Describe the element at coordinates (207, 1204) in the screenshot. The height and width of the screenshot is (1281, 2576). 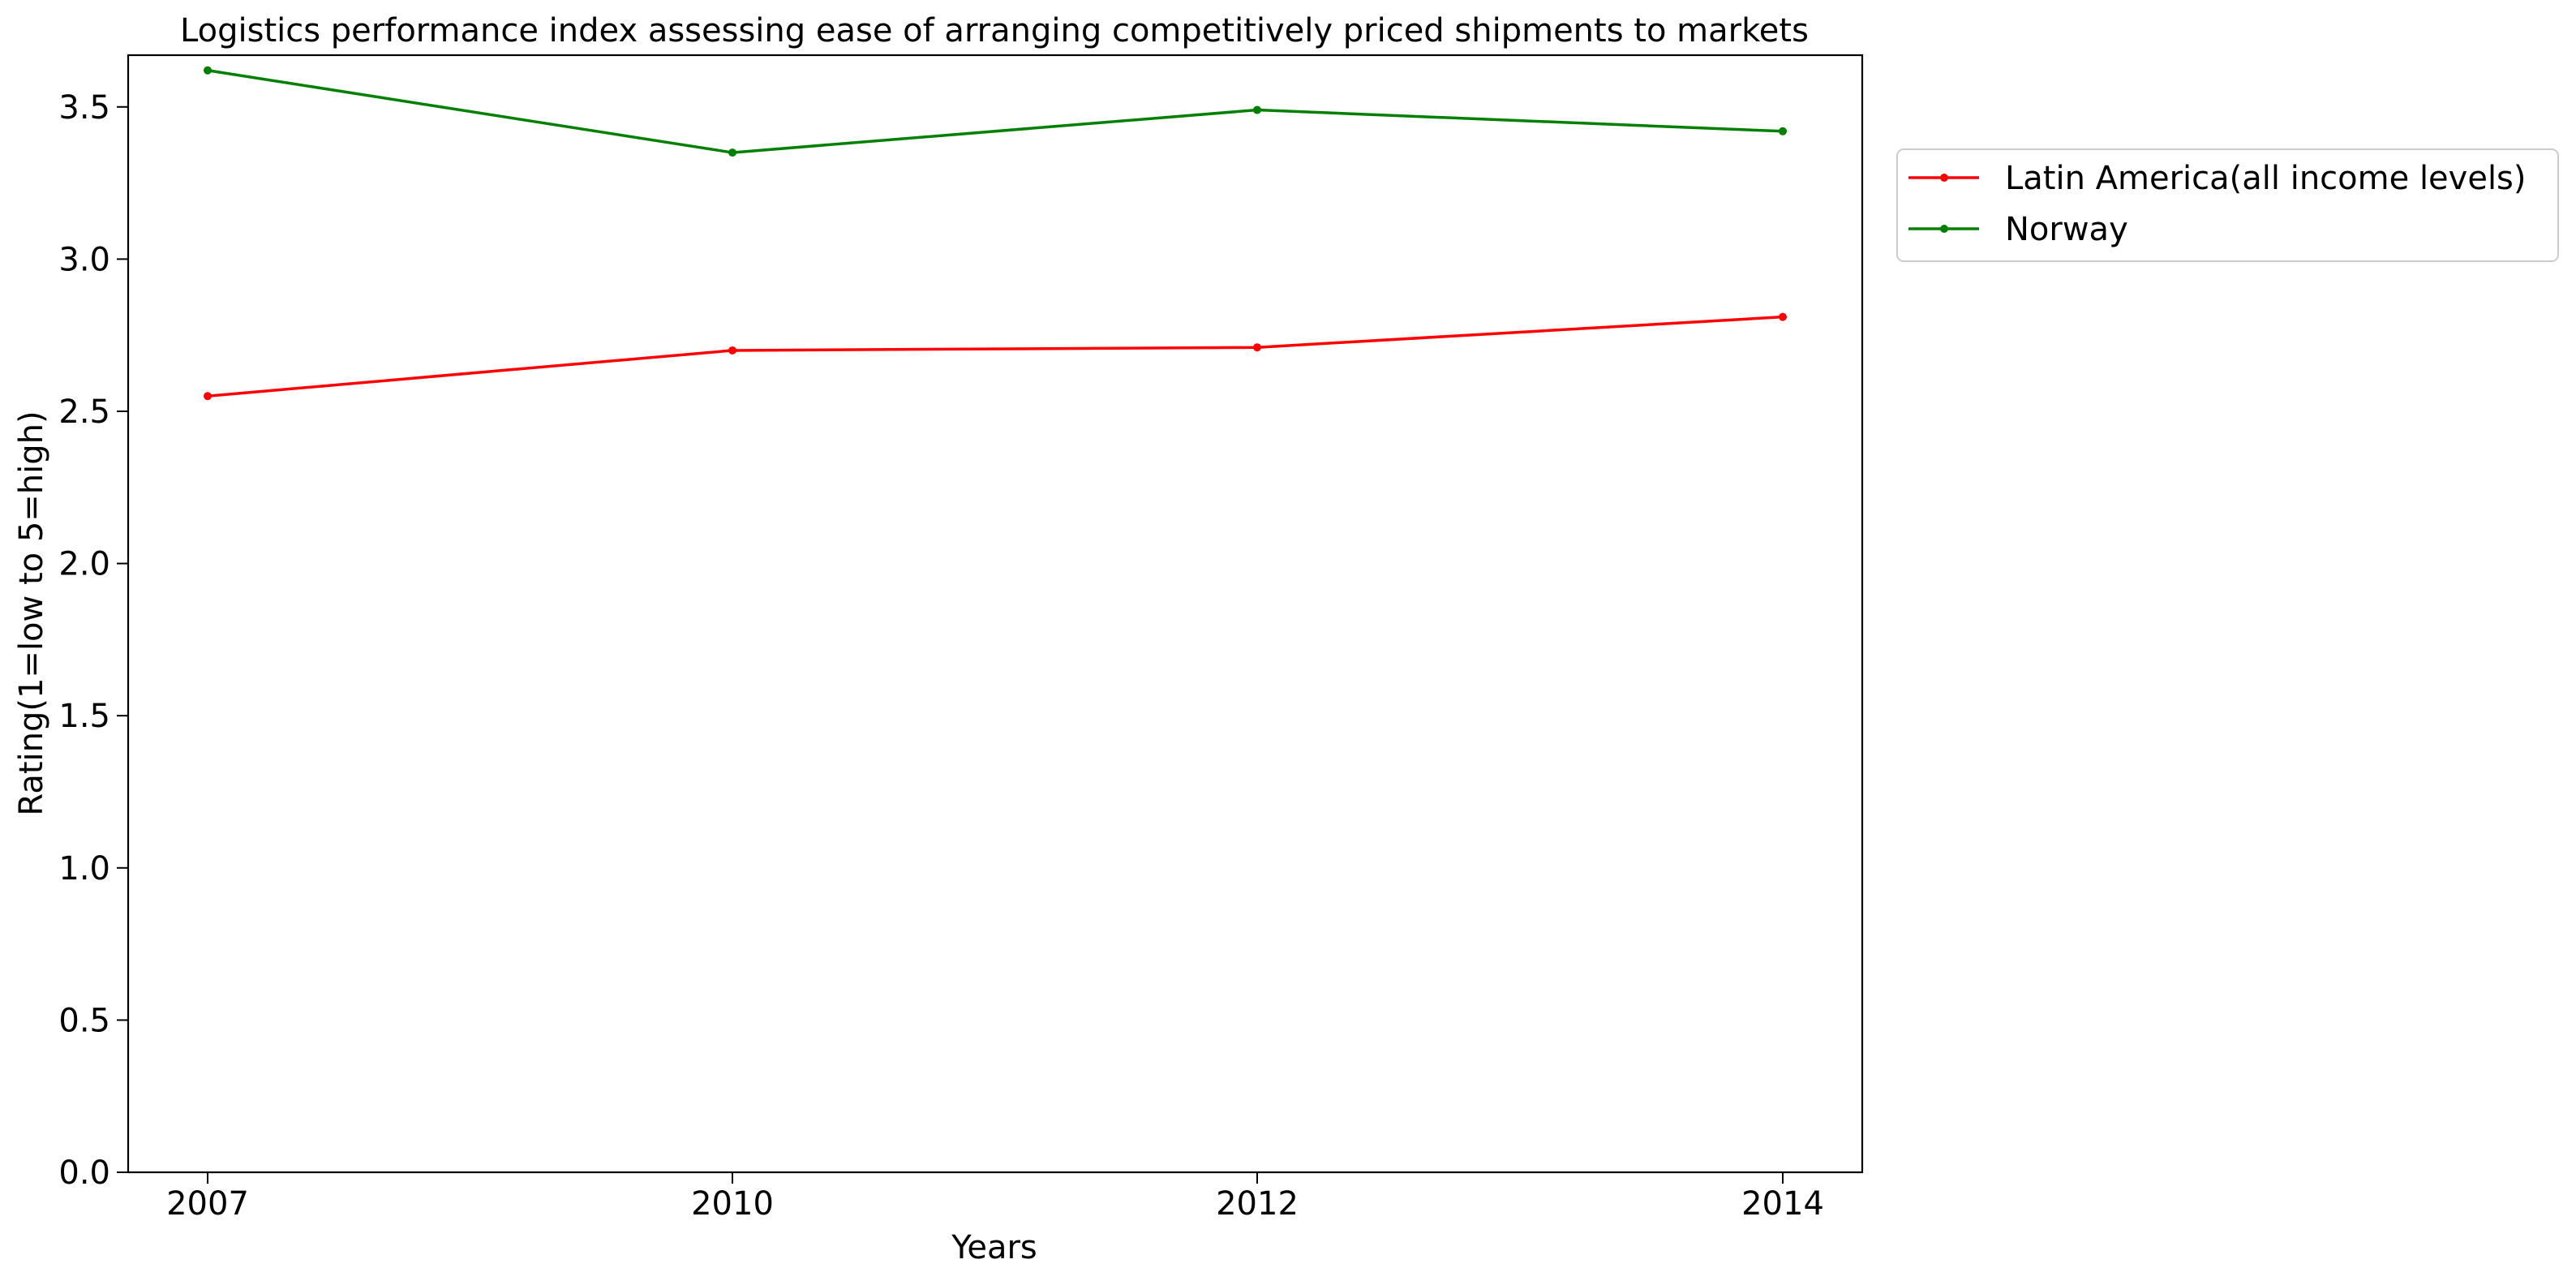
I see `x-tick-label: 2007` at that location.